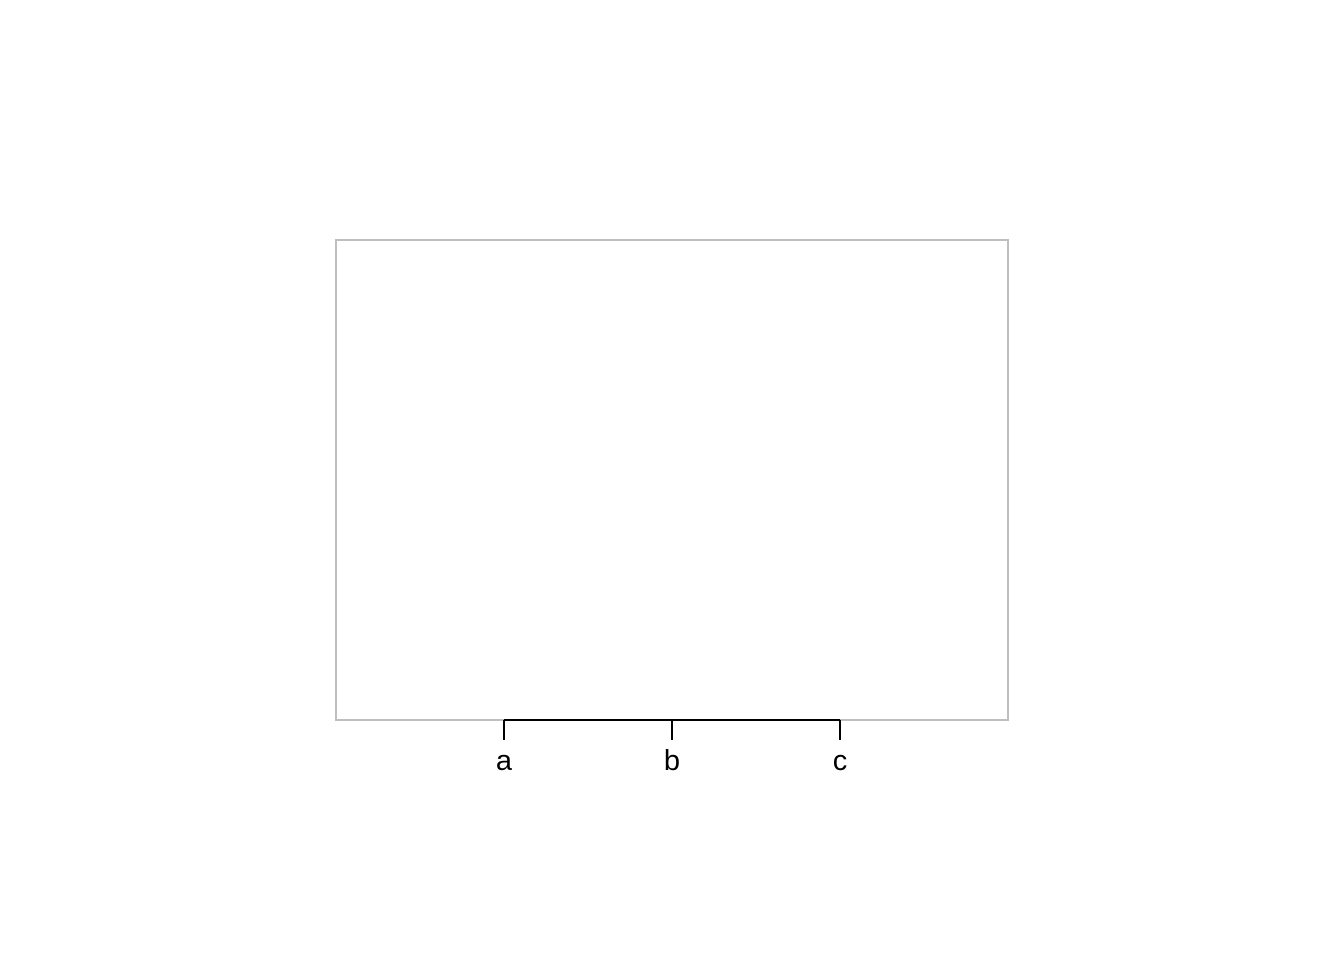 This screenshot has width=1344, height=960. What do you see at coordinates (840, 761) in the screenshot?
I see `x-tick-label-c: c` at bounding box center [840, 761].